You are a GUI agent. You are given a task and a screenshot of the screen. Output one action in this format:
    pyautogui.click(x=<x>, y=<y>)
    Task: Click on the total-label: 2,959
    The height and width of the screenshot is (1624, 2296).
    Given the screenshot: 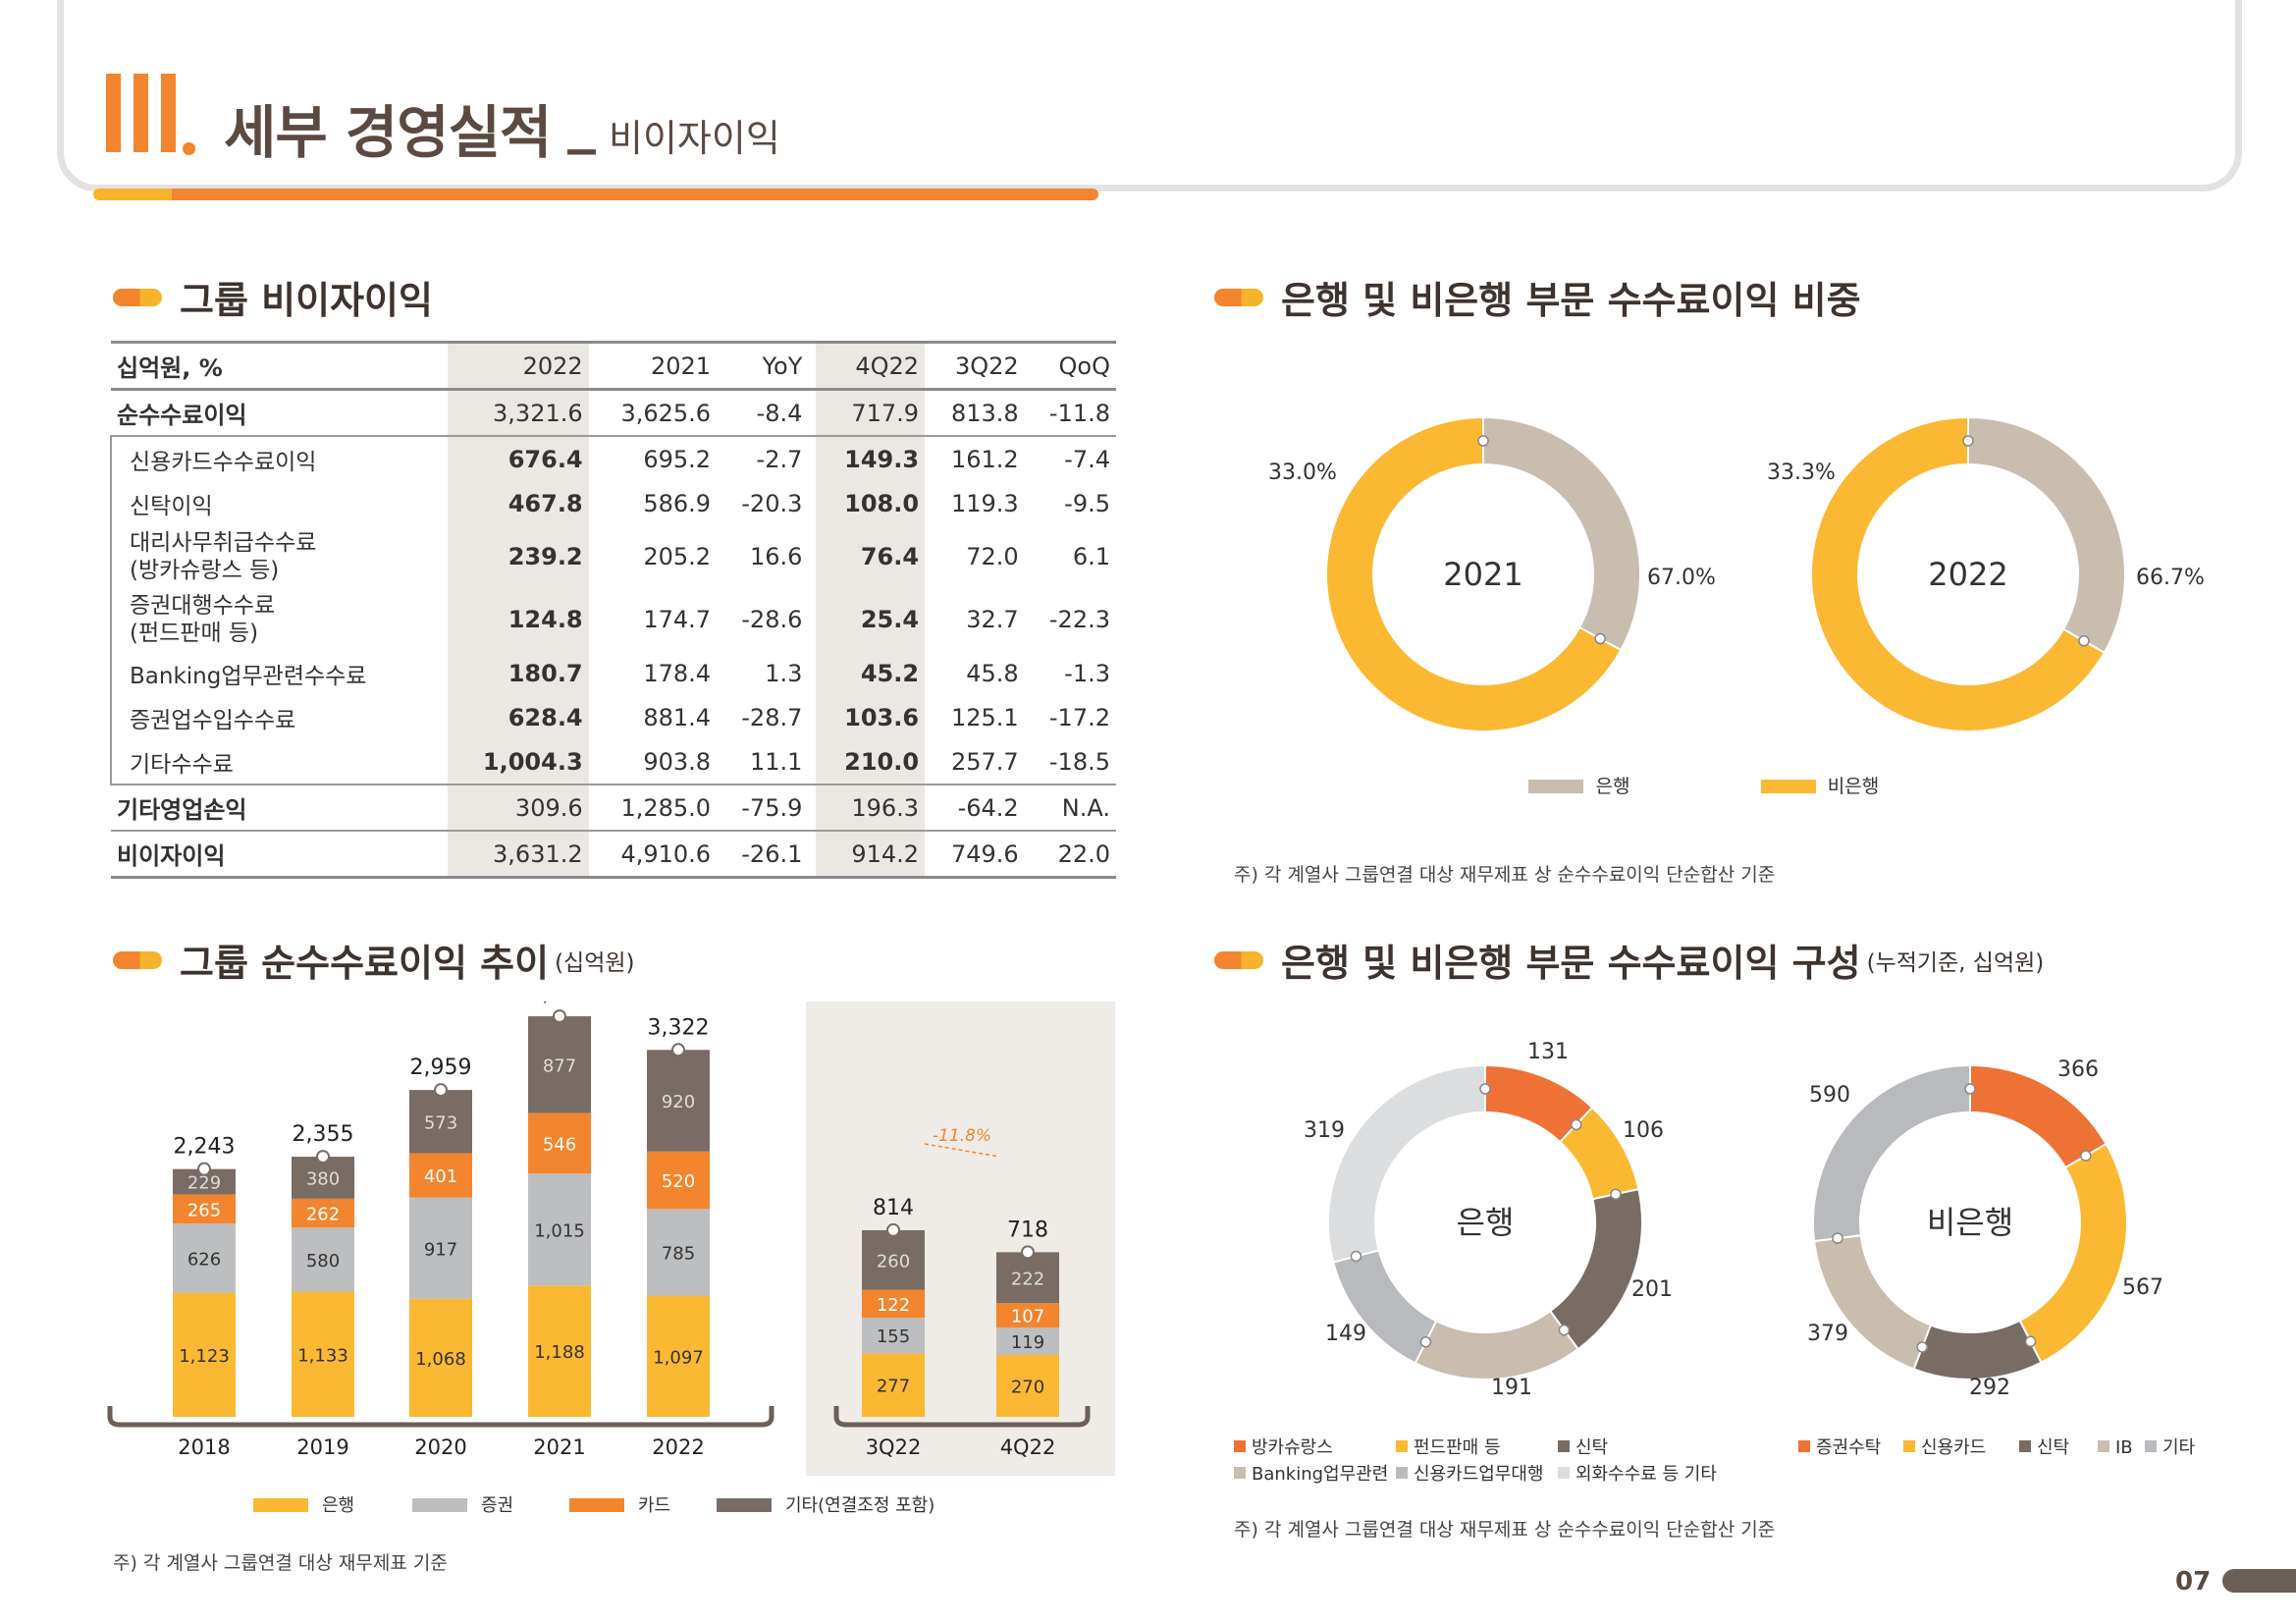 What is the action you would take?
    pyautogui.click(x=441, y=1068)
    